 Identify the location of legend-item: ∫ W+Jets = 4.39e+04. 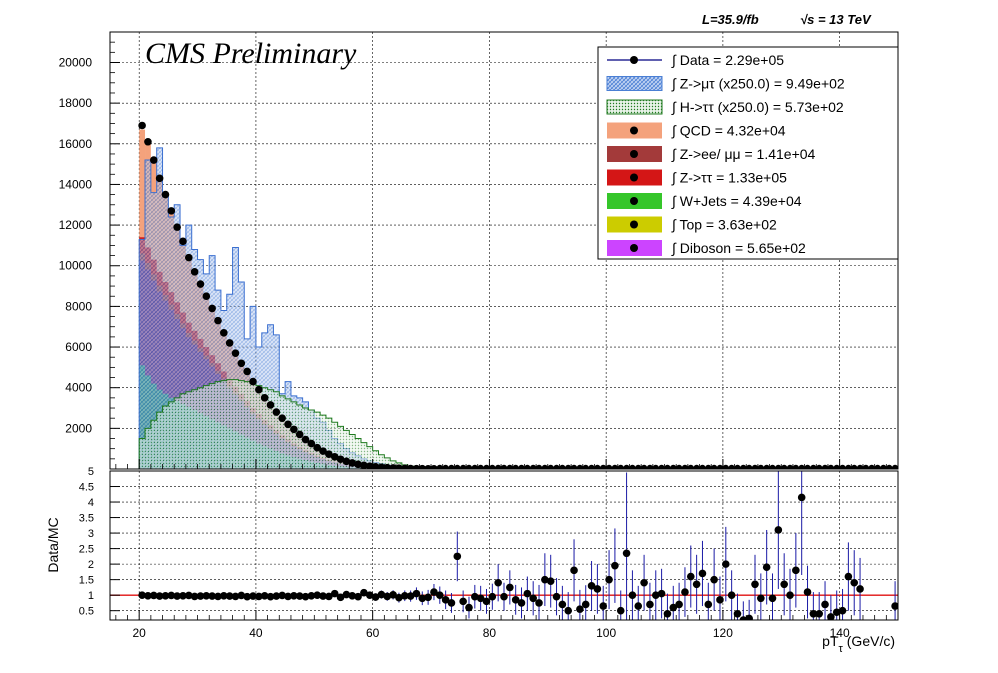
(704, 201).